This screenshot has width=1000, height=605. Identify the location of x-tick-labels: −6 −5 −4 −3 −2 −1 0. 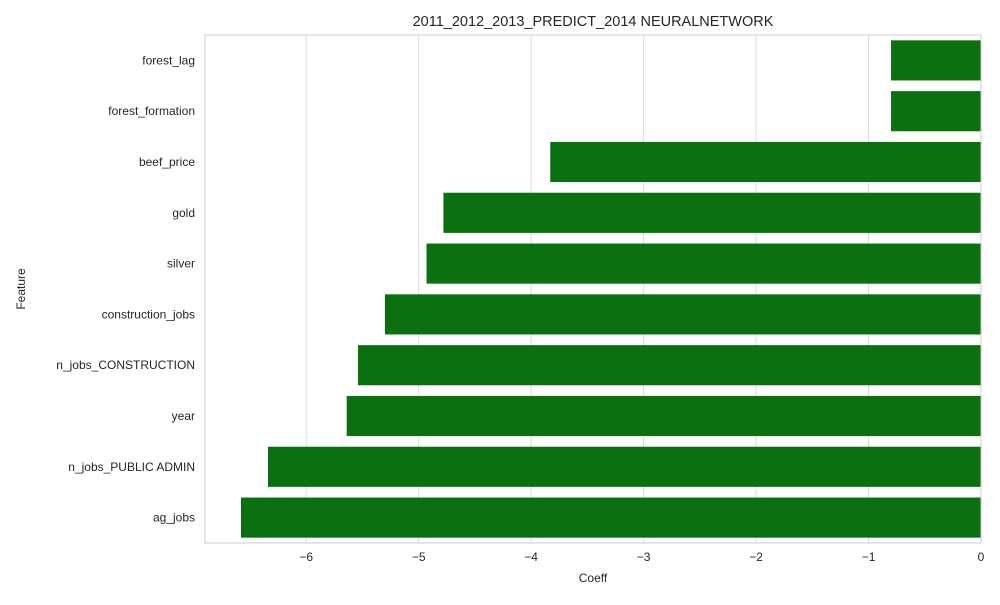
(641, 557).